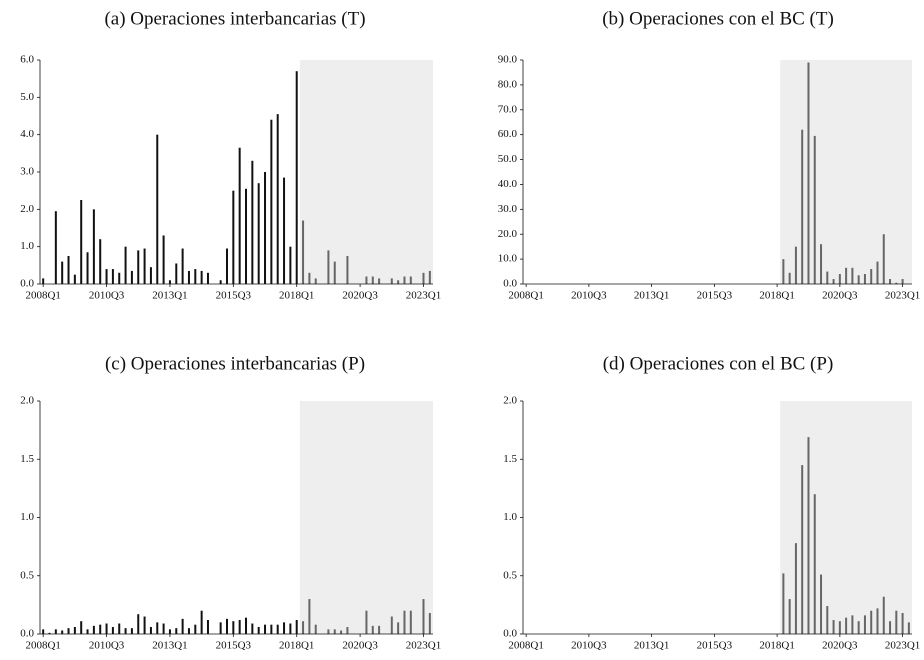  What do you see at coordinates (235, 363) in the screenshot?
I see `chart-title: (c) Operaciones interbancarias (P)` at bounding box center [235, 363].